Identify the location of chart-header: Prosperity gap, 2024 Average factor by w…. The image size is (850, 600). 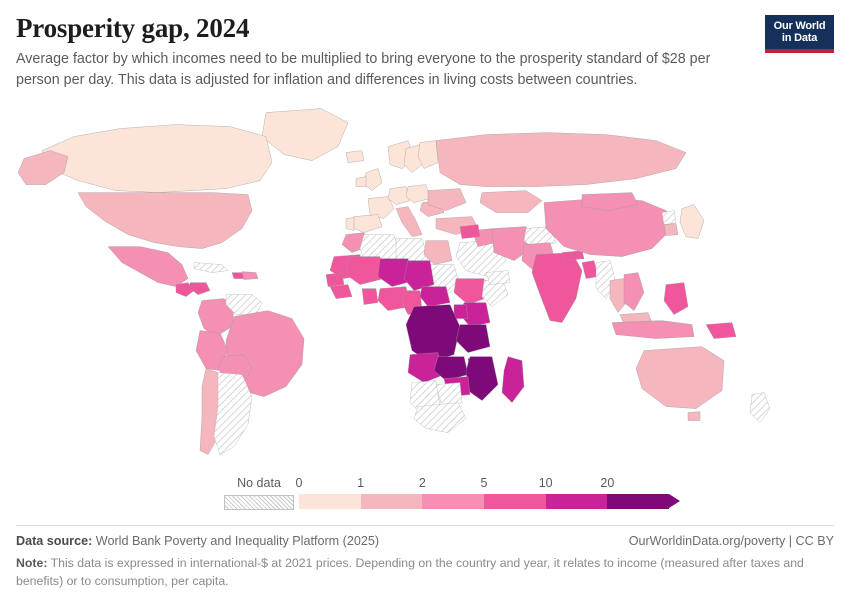
(425, 52).